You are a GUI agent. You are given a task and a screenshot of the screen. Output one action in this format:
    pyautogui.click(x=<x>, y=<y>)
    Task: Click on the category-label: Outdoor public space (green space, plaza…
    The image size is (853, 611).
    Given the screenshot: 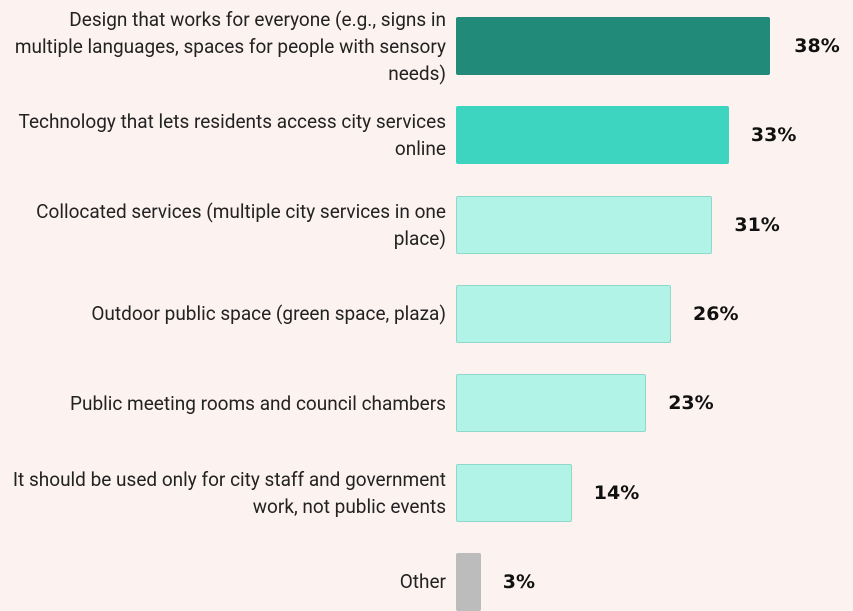 What is the action you would take?
    pyautogui.click(x=268, y=314)
    